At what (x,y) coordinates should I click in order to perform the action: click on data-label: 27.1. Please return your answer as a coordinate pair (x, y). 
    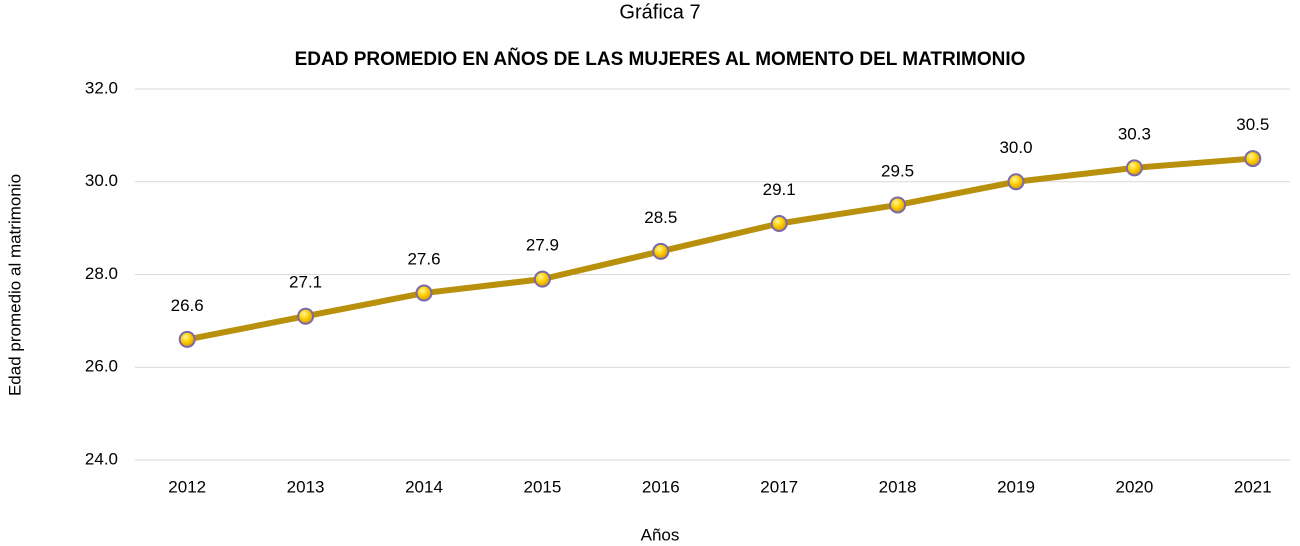
    Looking at the image, I should click on (305, 282).